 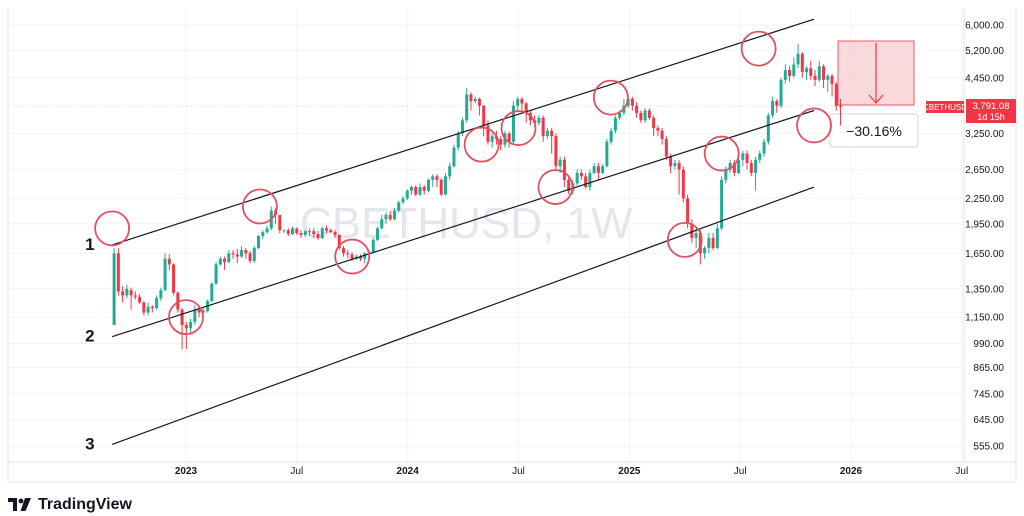 I want to click on channel-labels: 1 2 3, so click(x=89, y=344).